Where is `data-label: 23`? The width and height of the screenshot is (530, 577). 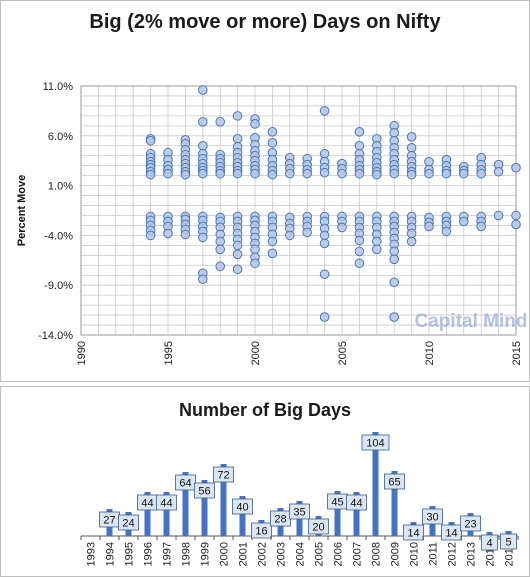
data-label: 23 is located at coordinates (470, 525).